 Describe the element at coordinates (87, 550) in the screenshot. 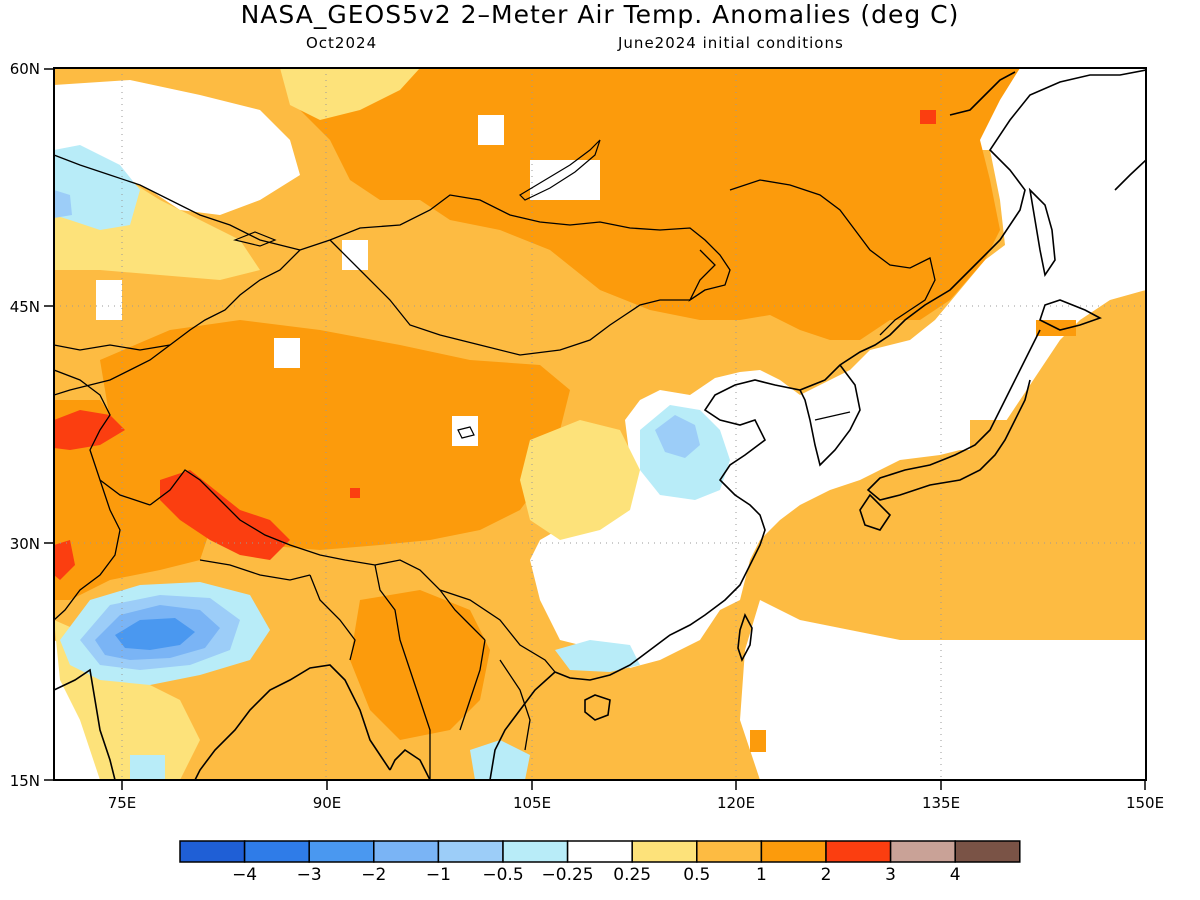

I see `border-india-pak` at that location.